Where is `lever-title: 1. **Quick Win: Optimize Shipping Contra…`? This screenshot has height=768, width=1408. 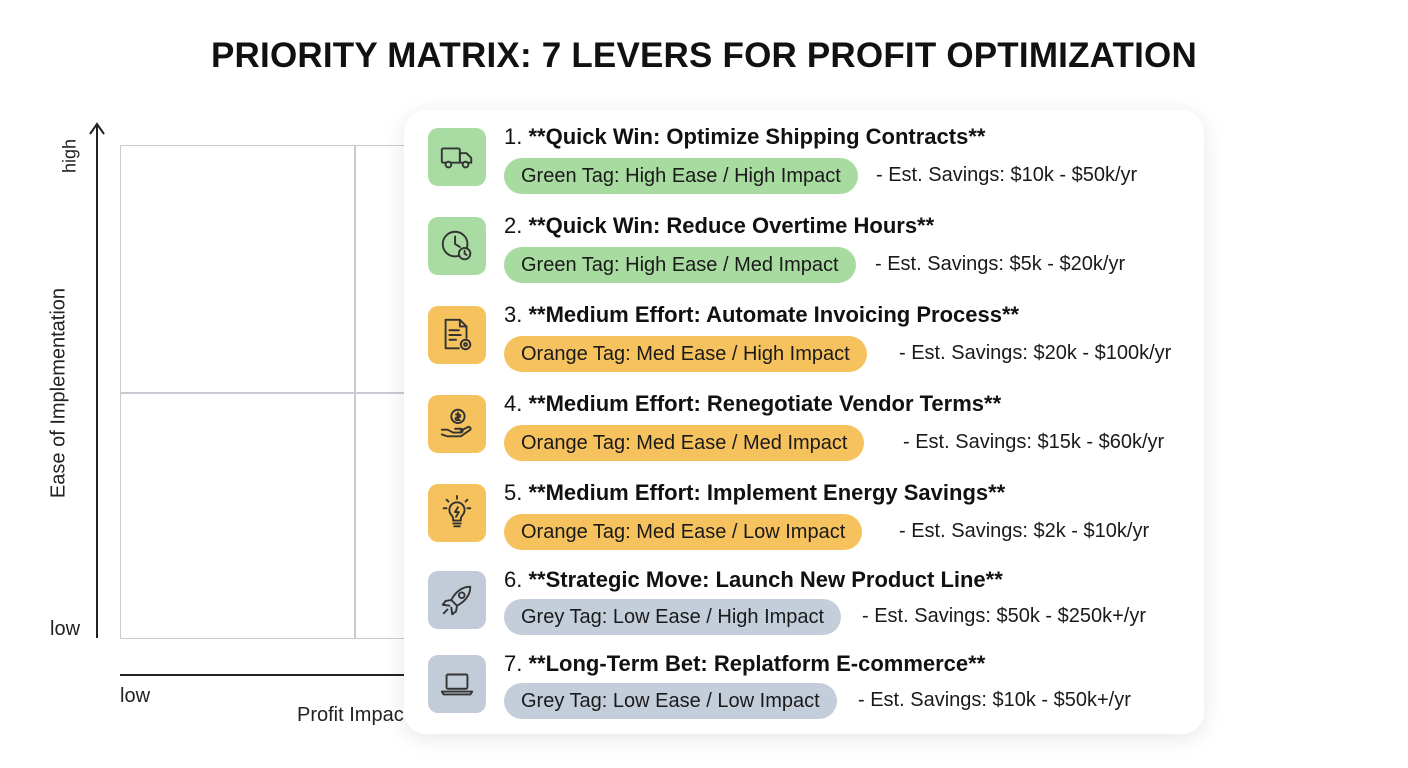
lever-title: 1. **Quick Win: Optimize Shipping Contra… is located at coordinates (745, 136).